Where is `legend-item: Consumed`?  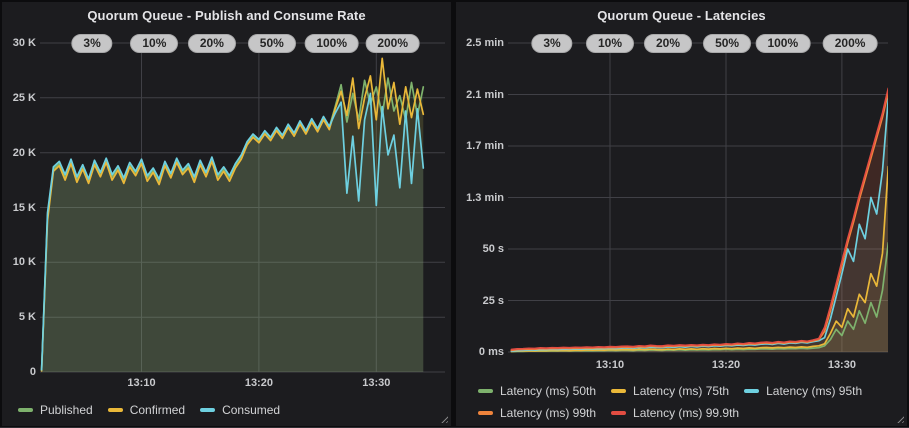 legend-item: Consumed is located at coordinates (240, 410).